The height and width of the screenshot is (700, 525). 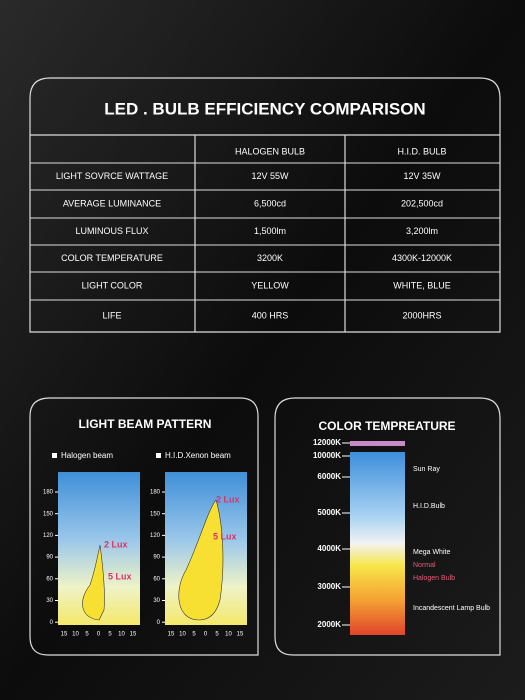 What do you see at coordinates (422, 285) in the screenshot?
I see `cell: WHITE, BLUE` at bounding box center [422, 285].